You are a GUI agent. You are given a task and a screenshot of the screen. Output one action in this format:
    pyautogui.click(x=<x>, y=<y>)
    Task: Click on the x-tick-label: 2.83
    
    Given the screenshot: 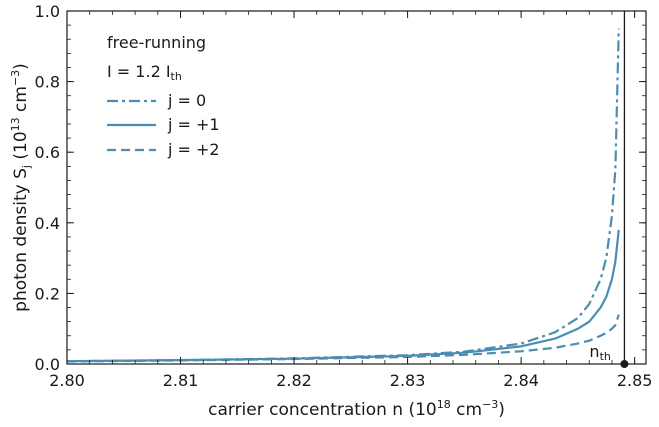 What is the action you would take?
    pyautogui.click(x=408, y=380)
    